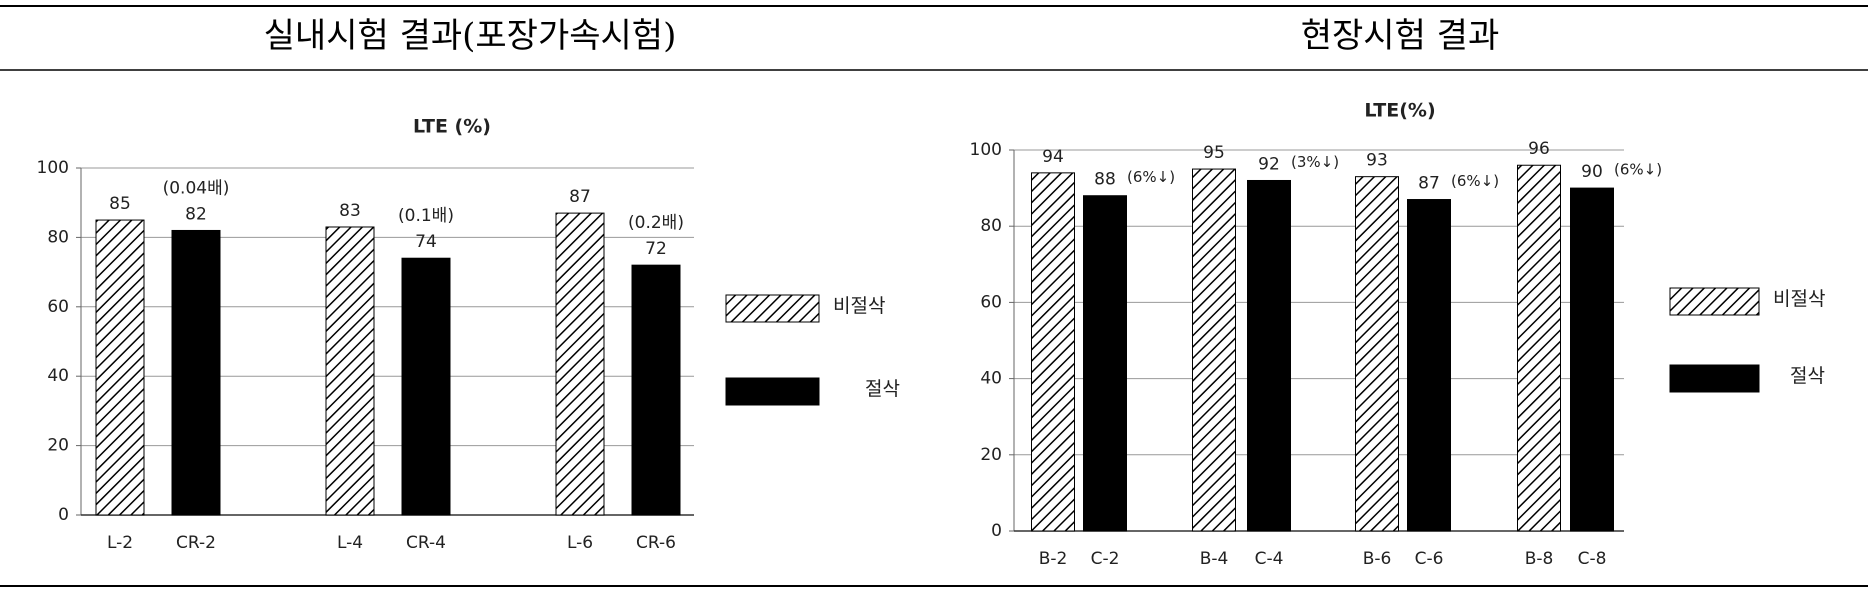 This screenshot has width=1868, height=594. Describe the element at coordinates (1429, 559) in the screenshot. I see `x-tick-label: C-6` at that location.